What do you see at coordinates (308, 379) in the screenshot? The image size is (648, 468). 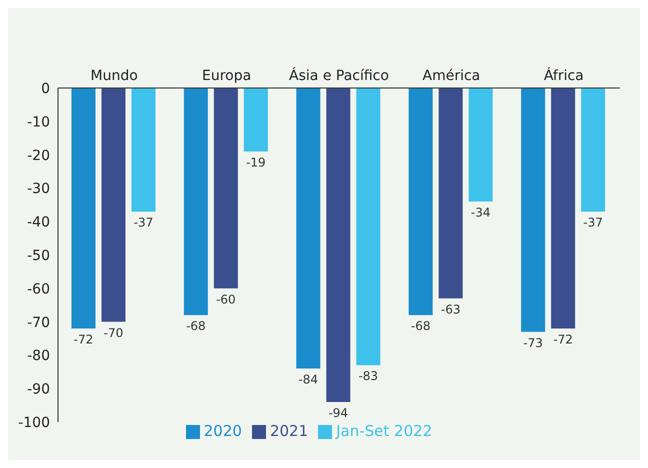 I see `data-label: -84` at bounding box center [308, 379].